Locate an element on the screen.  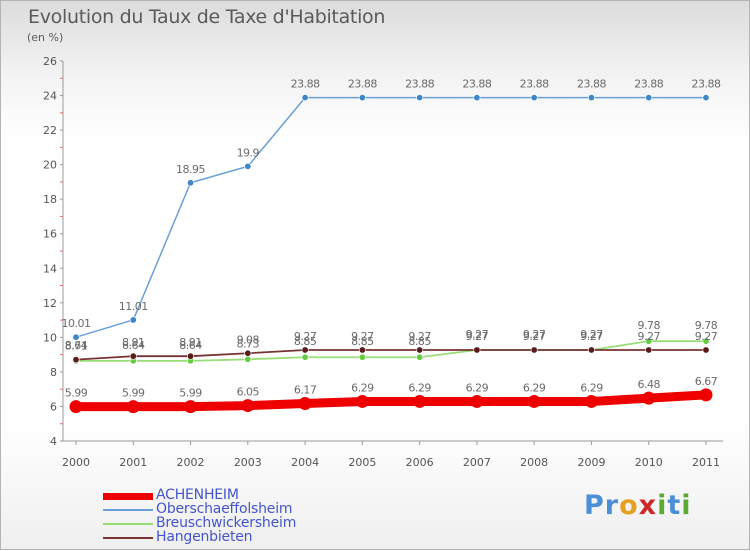
y-tick-label: 22 is located at coordinates (50, 130).